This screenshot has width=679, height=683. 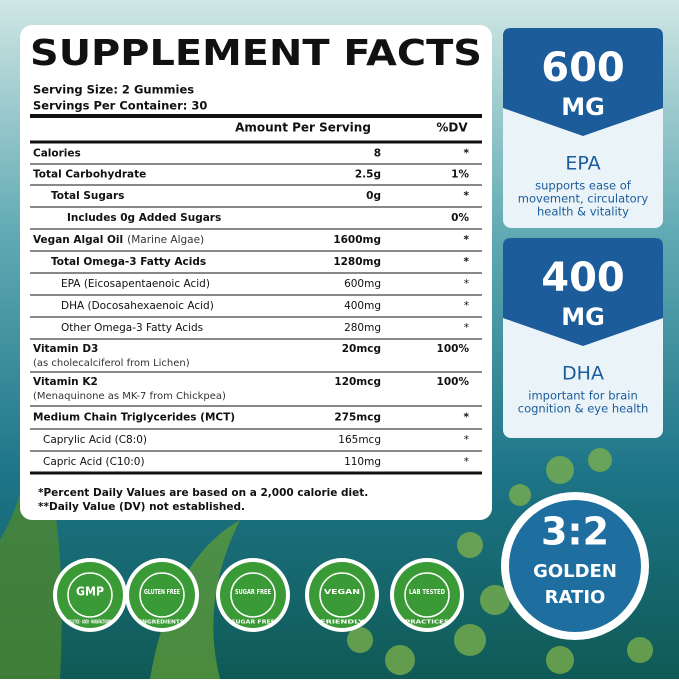 I want to click on badge-ring-text: INGREDIENTS, so click(x=162, y=623).